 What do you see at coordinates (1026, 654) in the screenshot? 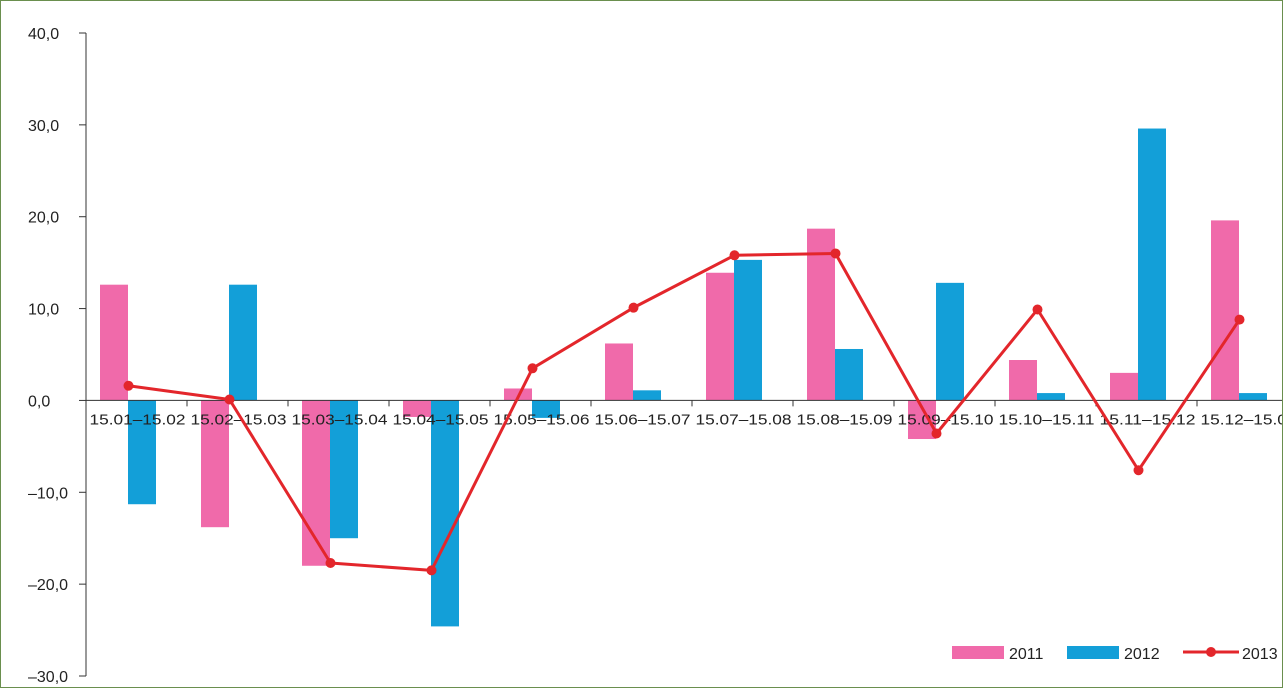
I see `legend-label-2011: 2011` at bounding box center [1026, 654].